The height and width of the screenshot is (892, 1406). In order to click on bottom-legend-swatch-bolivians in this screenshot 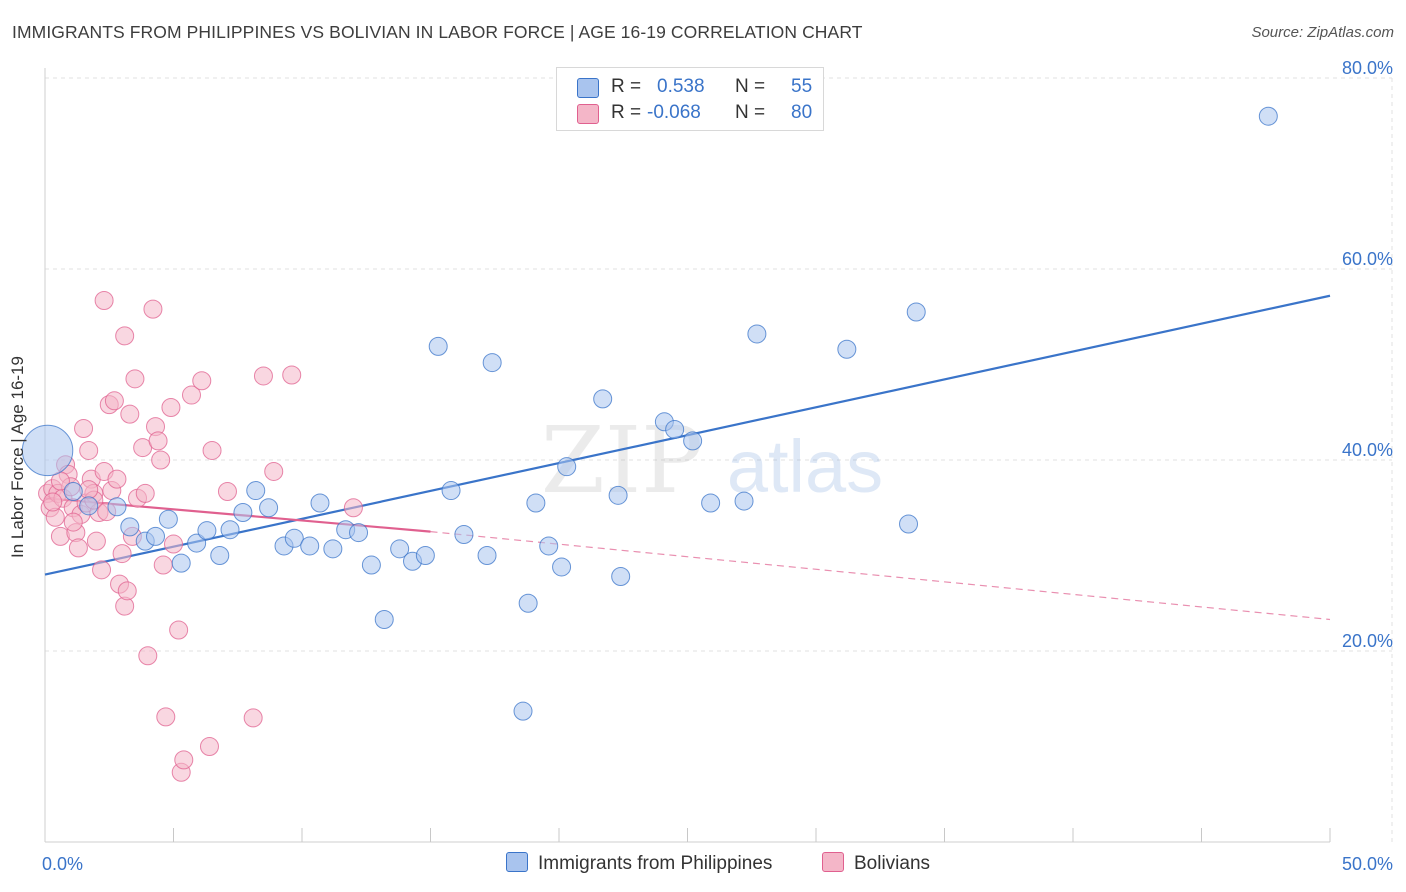, I will do `click(833, 862)`.